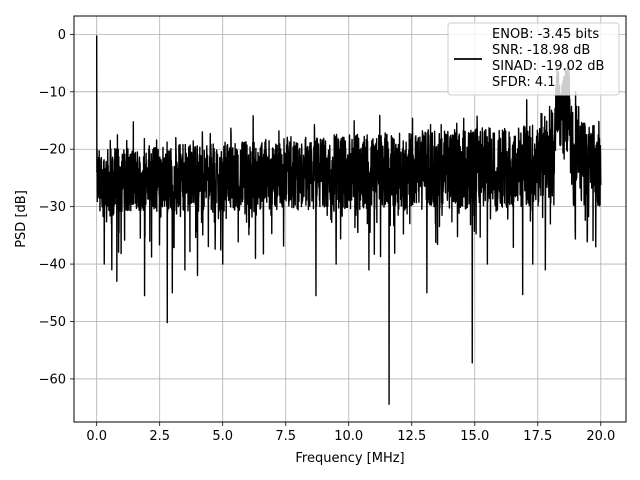 The height and width of the screenshot is (480, 640). What do you see at coordinates (524, 82) in the screenshot?
I see `legend-entry-line: SFDR: 4.1` at bounding box center [524, 82].